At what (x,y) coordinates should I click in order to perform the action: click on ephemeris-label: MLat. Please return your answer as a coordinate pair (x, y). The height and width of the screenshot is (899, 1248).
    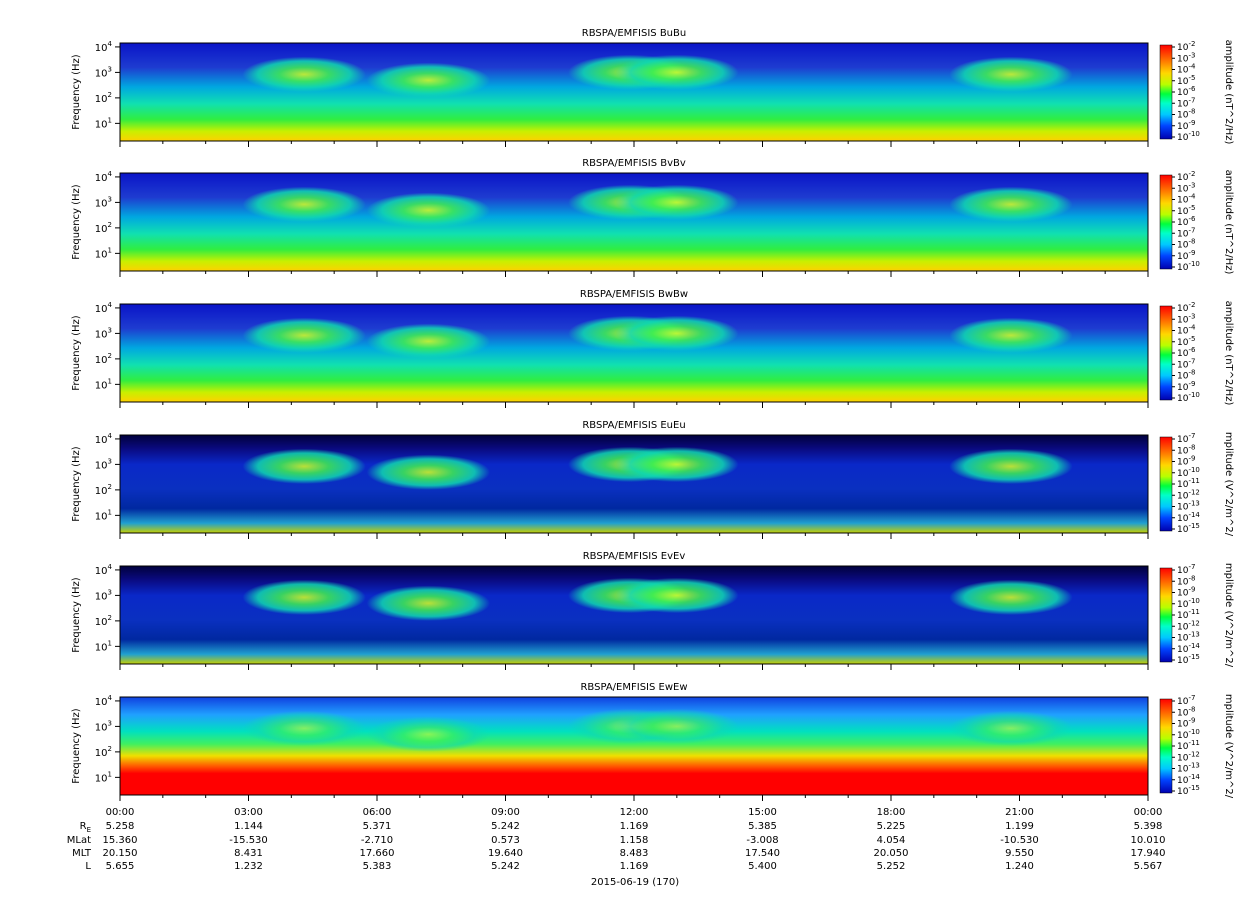
    Looking at the image, I should click on (79, 840).